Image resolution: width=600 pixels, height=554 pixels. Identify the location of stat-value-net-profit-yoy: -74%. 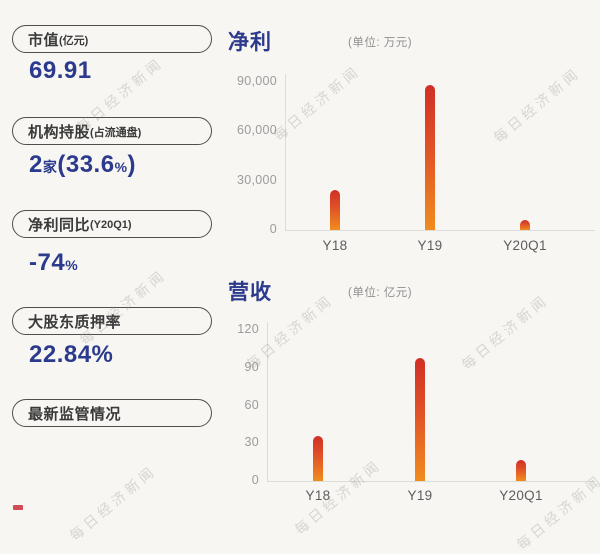
(53, 263).